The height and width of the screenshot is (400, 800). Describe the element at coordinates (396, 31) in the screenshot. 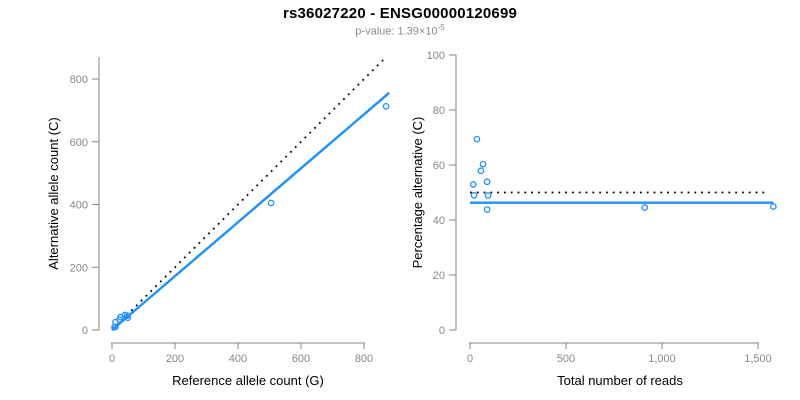

I see `pvalue-text: p-value: 1.39×10` at that location.